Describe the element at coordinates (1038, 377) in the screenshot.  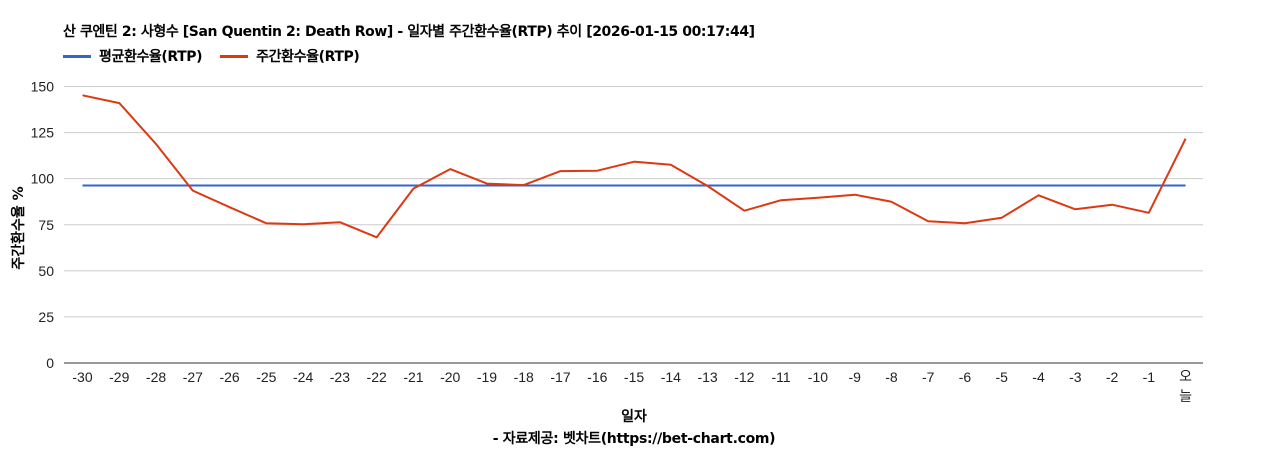
I see `x-tick-label: -4` at that location.